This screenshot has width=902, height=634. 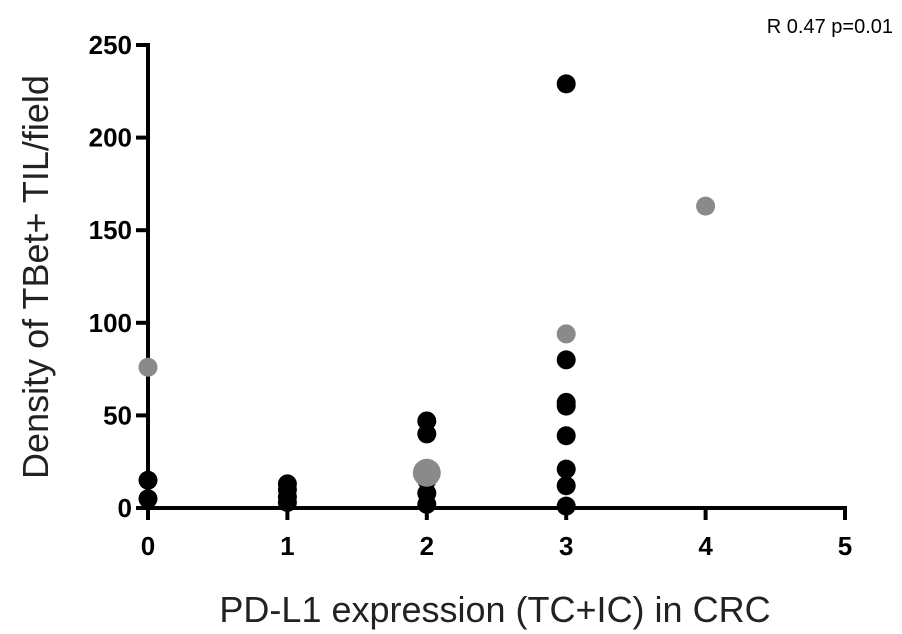 I want to click on y-tick-label: 100, so click(x=110, y=323).